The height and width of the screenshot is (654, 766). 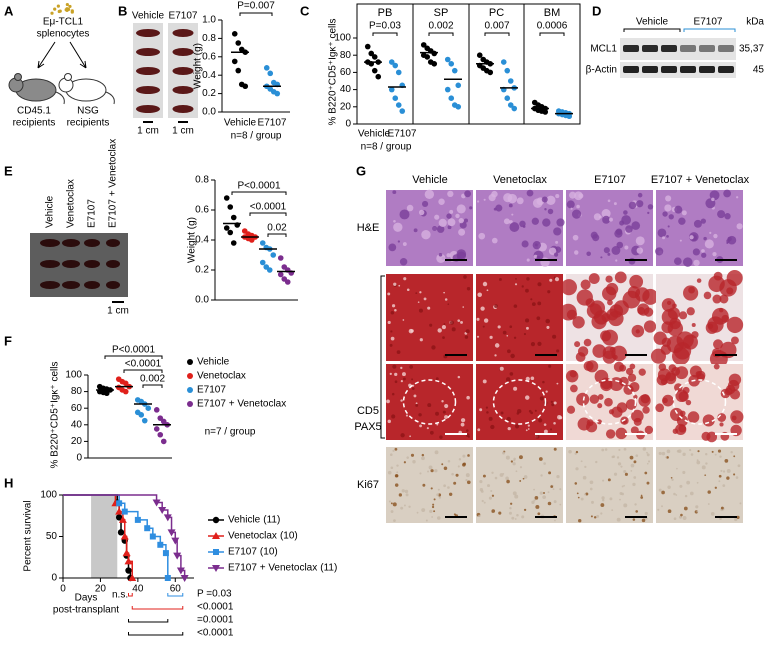 I want to click on x-tick-label: Vehicle, so click(x=374, y=134).